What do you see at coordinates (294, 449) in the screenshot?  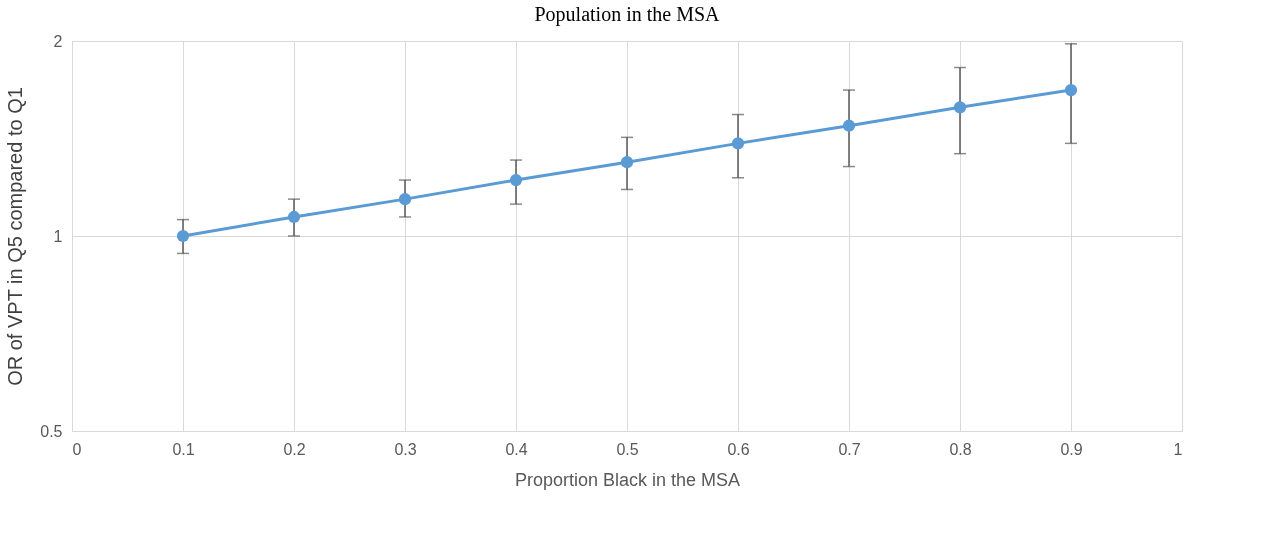 I see `x-tick-label: 0.2` at bounding box center [294, 449].